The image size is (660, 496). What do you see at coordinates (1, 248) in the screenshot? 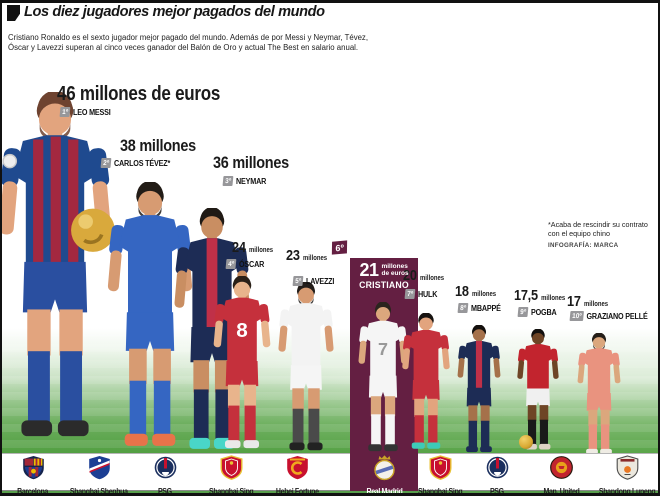
I see `frame-left` at bounding box center [1, 248].